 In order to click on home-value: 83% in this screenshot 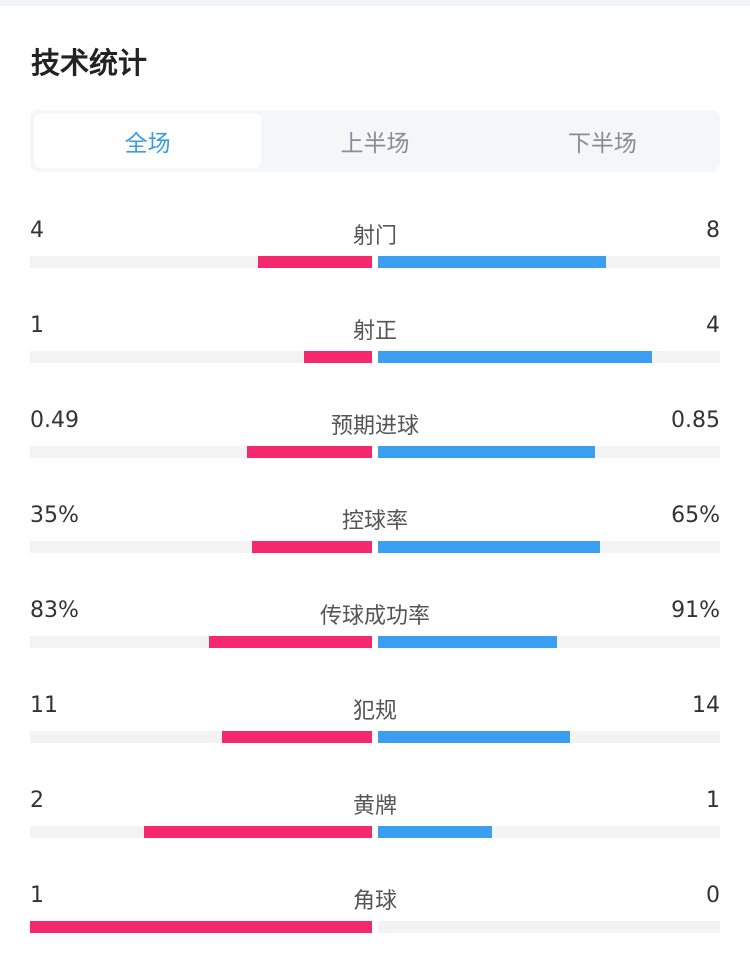, I will do `click(54, 610)`.